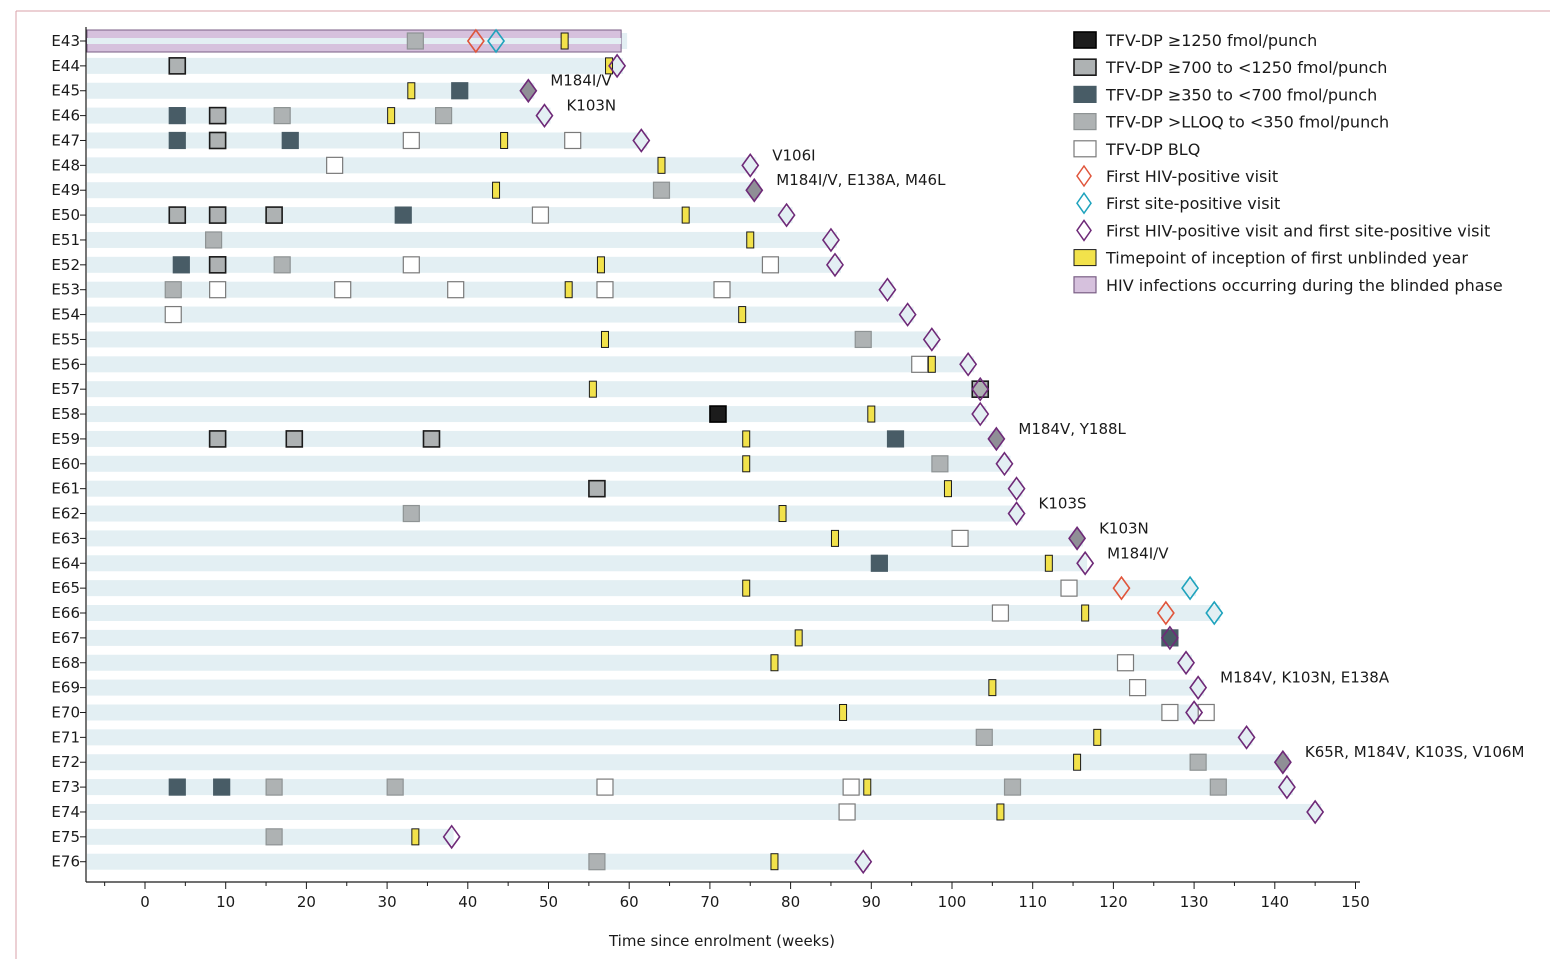  What do you see at coordinates (65, 837) in the screenshot?
I see `participant-id: E75` at bounding box center [65, 837].